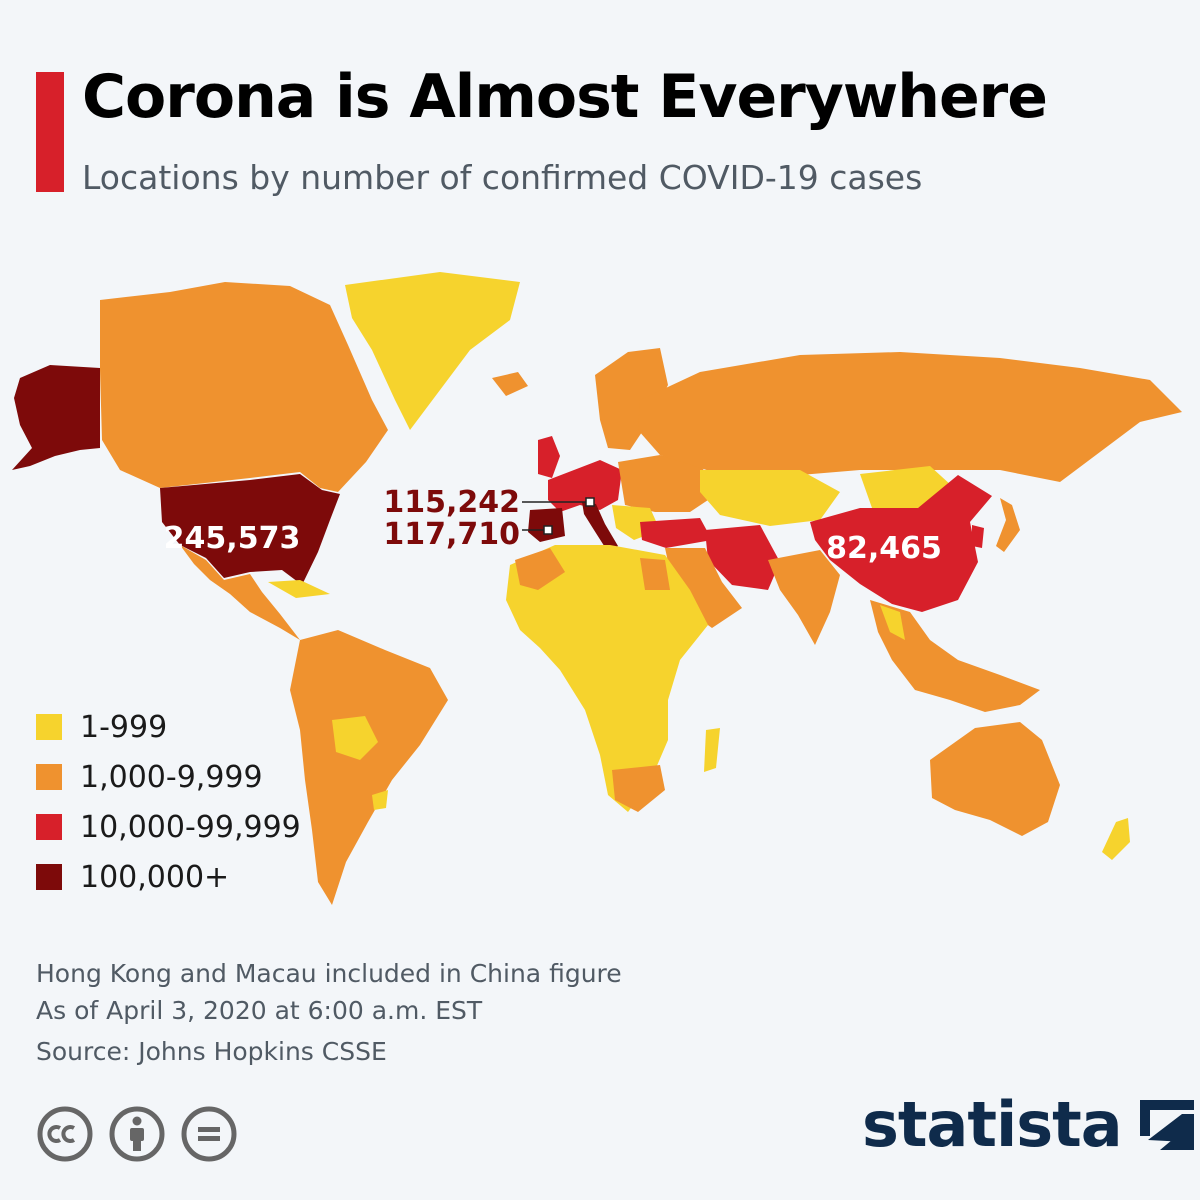 Image resolution: width=1200 pixels, height=1200 pixels. Describe the element at coordinates (432, 351) in the screenshot. I see `map-region-greenland` at that location.